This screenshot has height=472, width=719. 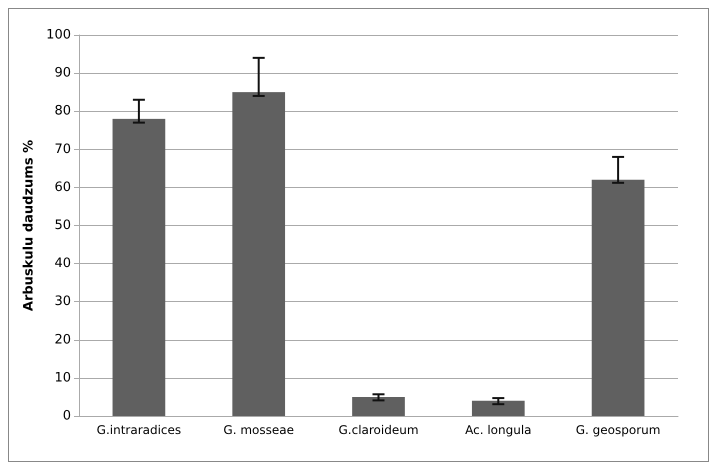 What do you see at coordinates (378, 430) in the screenshot?
I see `x-tick-label: G.claroideum` at bounding box center [378, 430].